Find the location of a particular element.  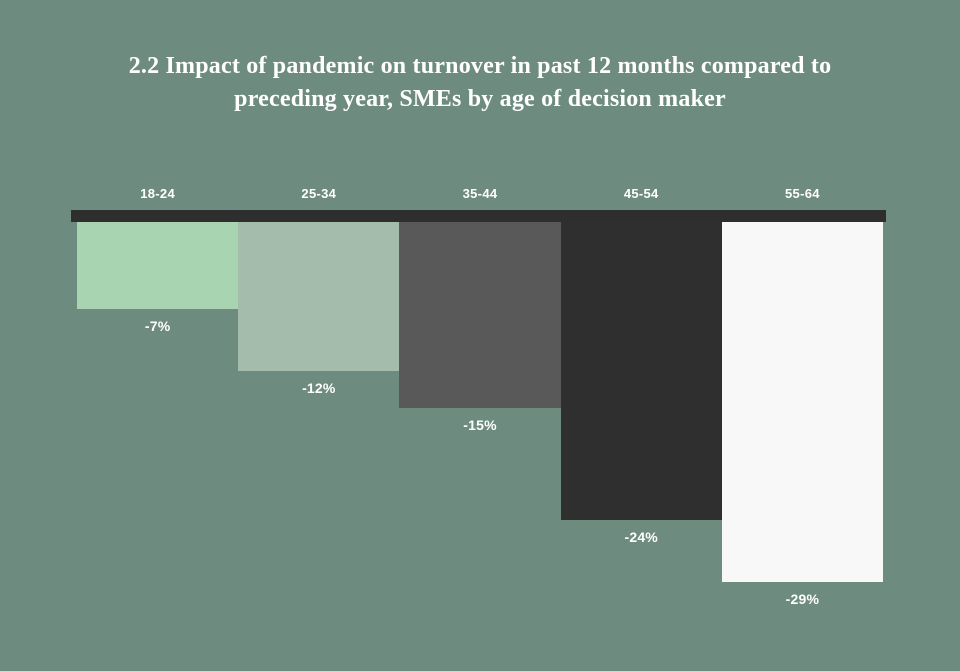

category-label-25-34: 25-34 is located at coordinates (319, 193).